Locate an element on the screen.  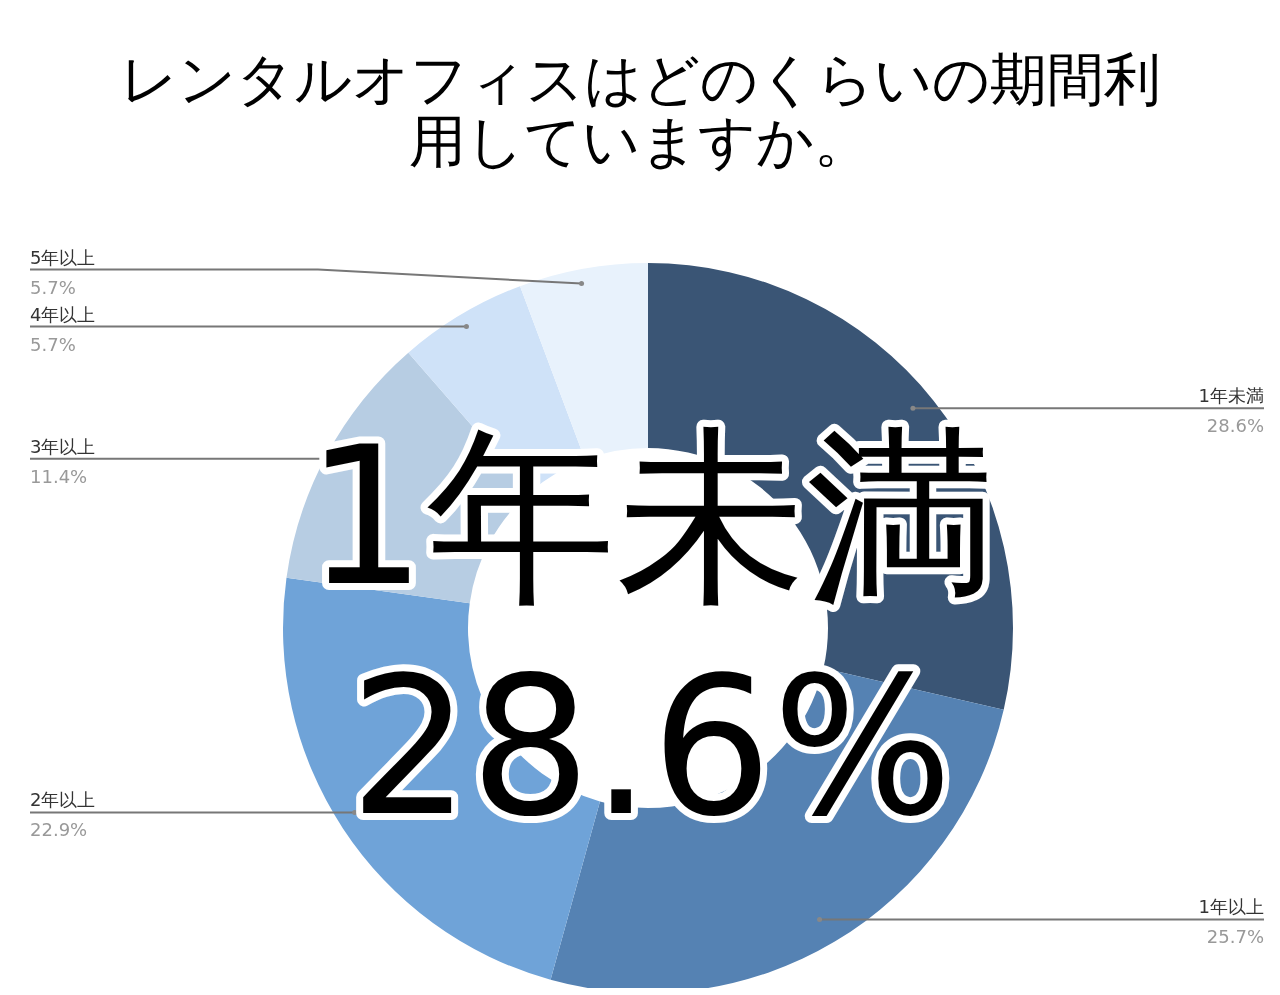
slice-label: 5年以上 is located at coordinates (63, 257).